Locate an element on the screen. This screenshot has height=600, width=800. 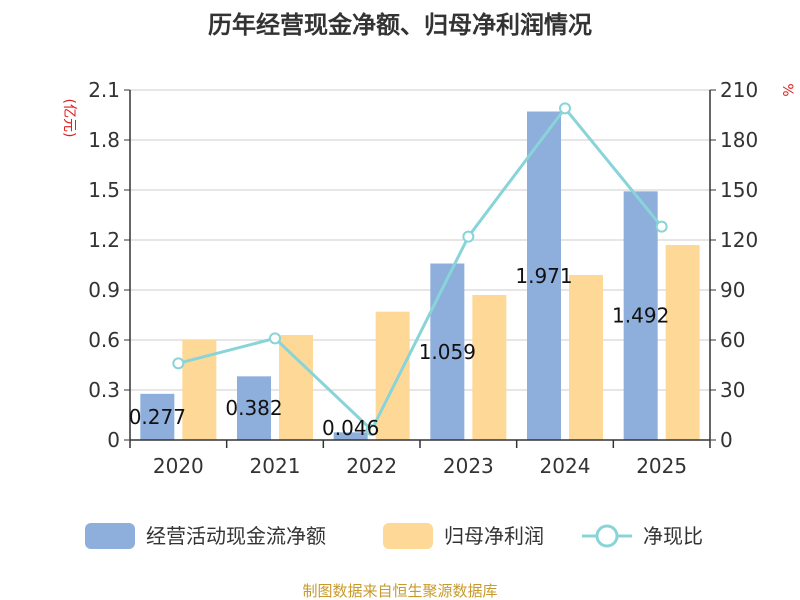
data-label-cashflow: 0.046 is located at coordinates (350, 428).